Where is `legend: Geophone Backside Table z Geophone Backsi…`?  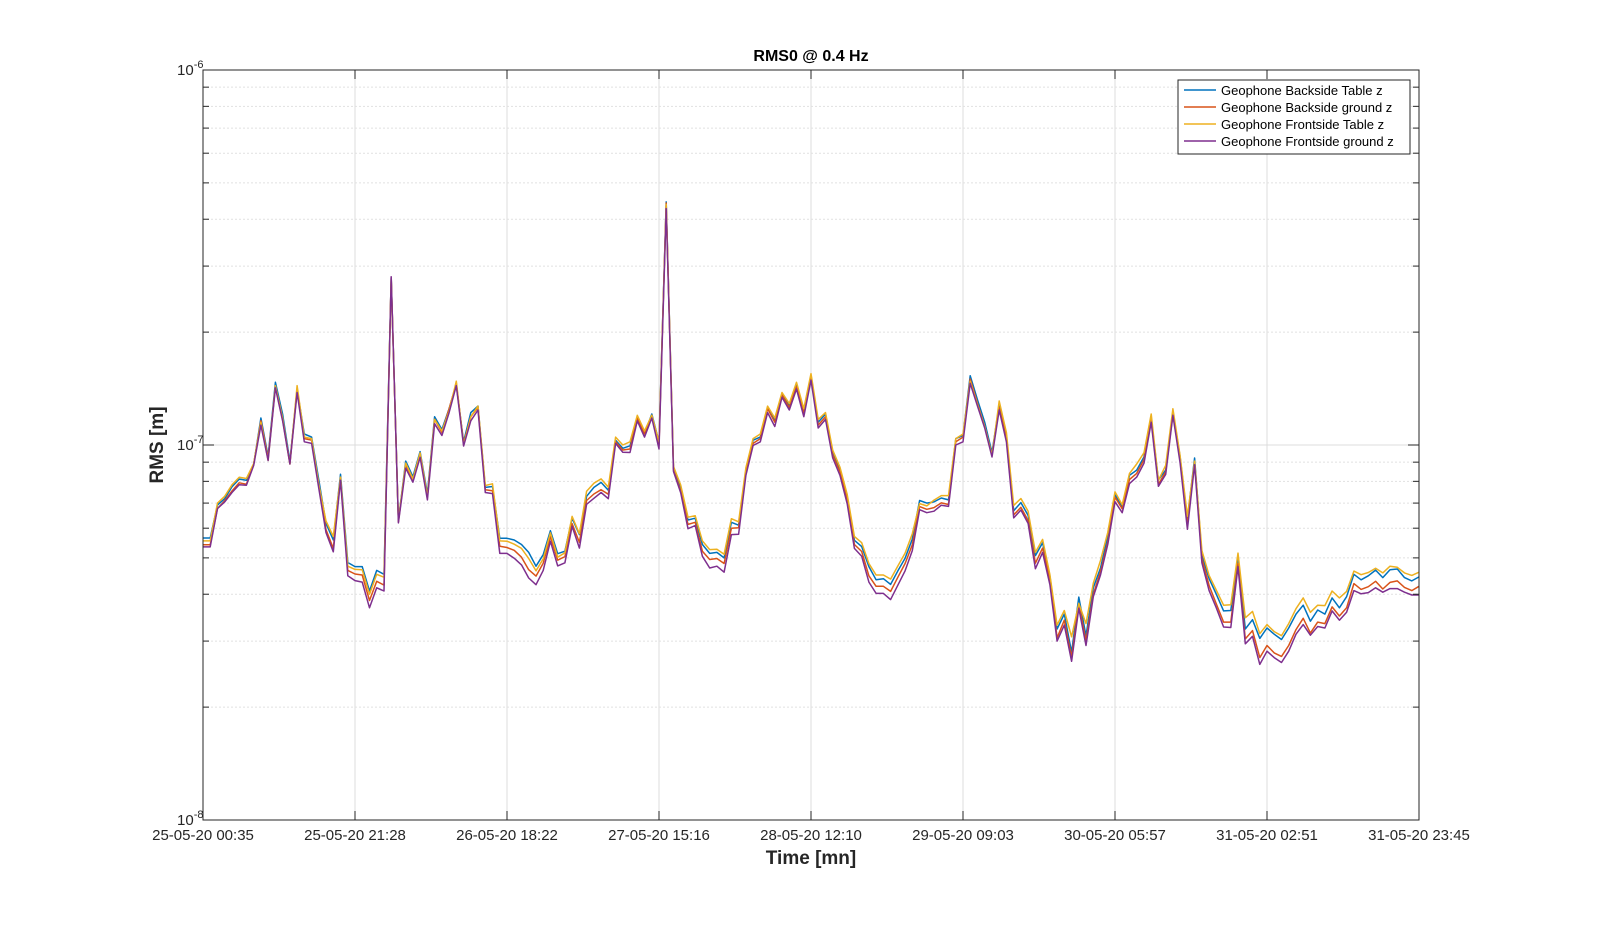 legend: Geophone Backside Table z Geophone Backsi… is located at coordinates (1294, 117).